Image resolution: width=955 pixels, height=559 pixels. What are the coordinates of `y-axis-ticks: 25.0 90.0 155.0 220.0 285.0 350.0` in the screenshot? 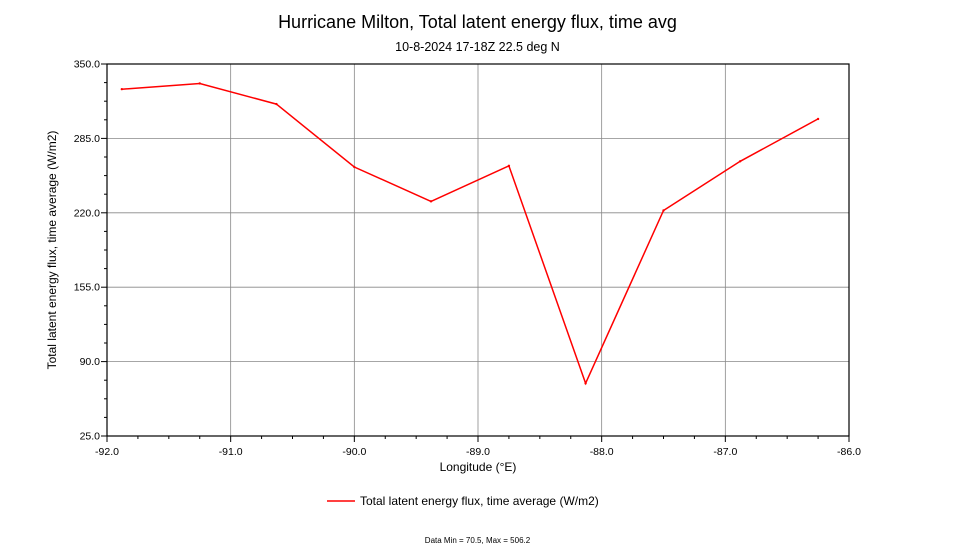 It's located at (90, 251).